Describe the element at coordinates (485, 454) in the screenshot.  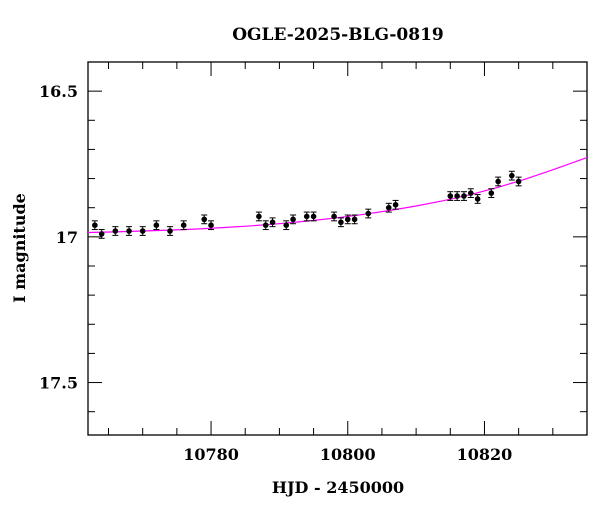
I see `x-tick-label: 10820` at that location.